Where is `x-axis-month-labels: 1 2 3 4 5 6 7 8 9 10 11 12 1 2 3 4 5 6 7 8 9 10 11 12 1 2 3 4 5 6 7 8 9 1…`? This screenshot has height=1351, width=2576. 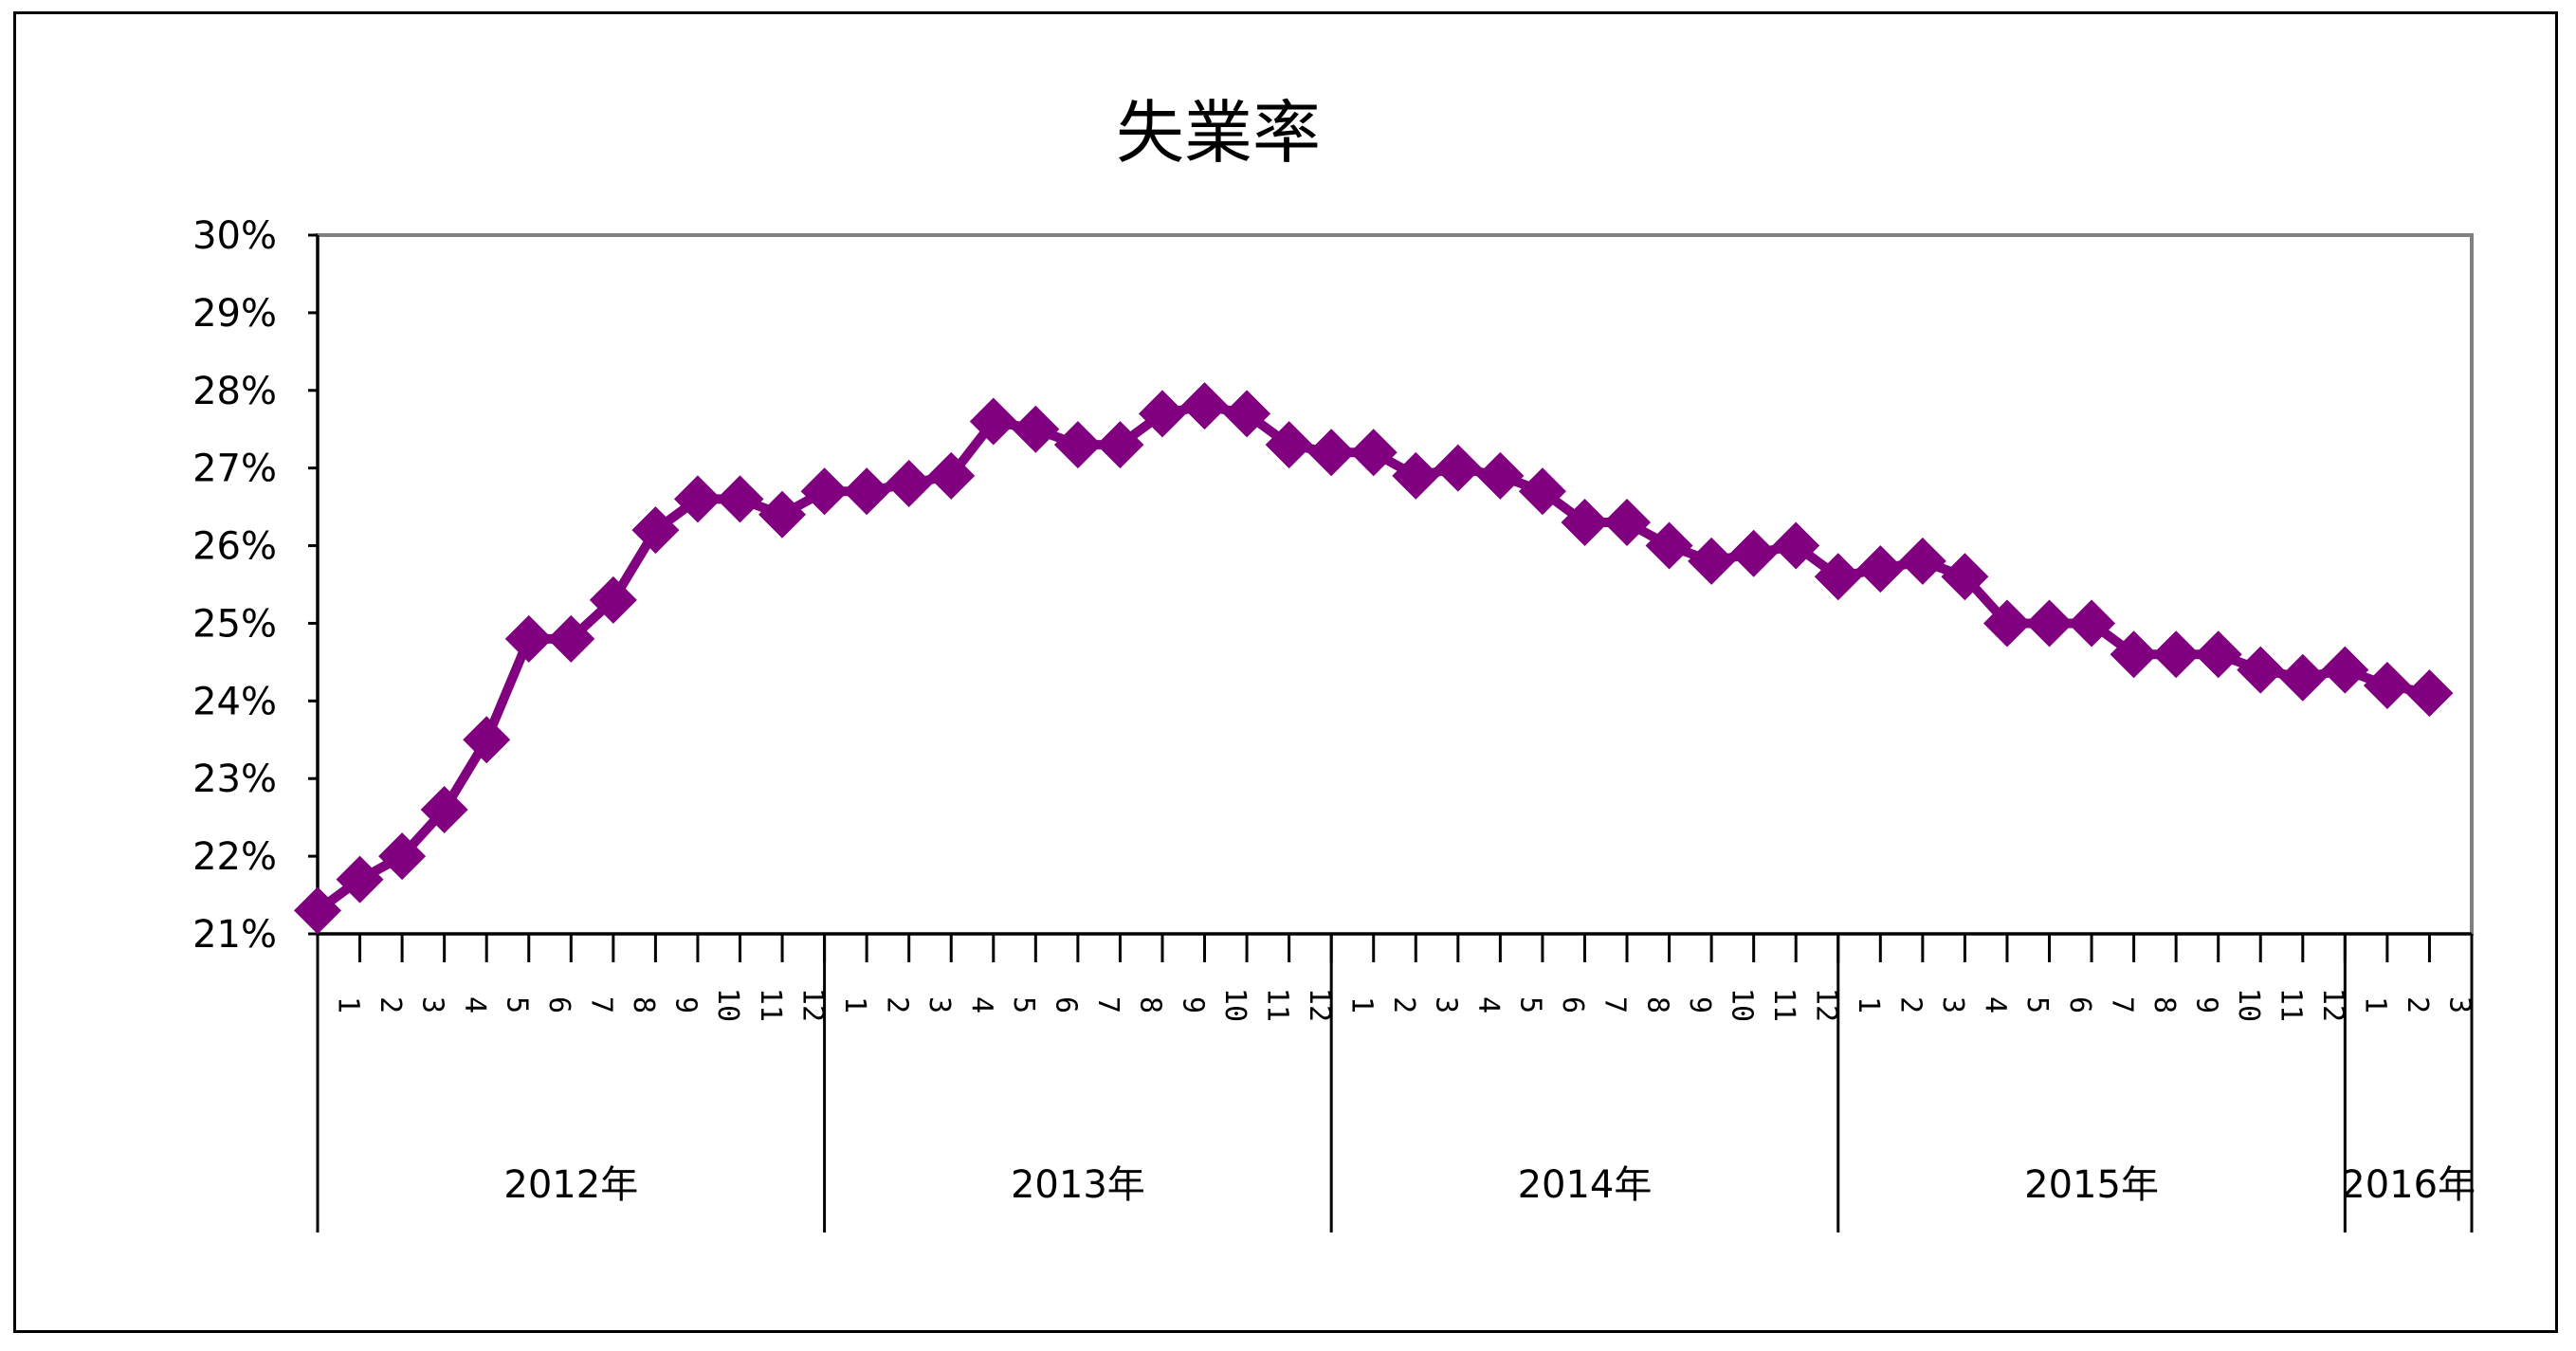 x-axis-month-labels: 1 2 3 4 5 6 7 8 9 10 11 12 1 2 3 4 5 6 7 8 9 10 11 12 1 2 3 4 5 6 7 8 9 1… is located at coordinates (1403, 1005).